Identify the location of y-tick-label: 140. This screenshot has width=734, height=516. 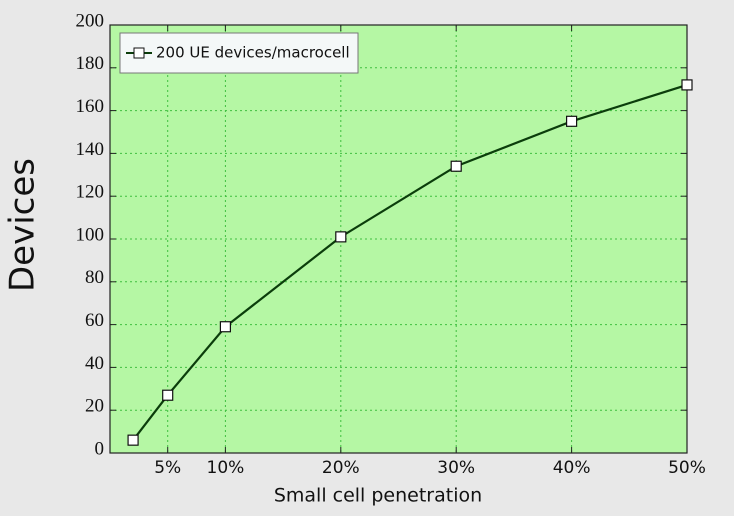
(90, 149).